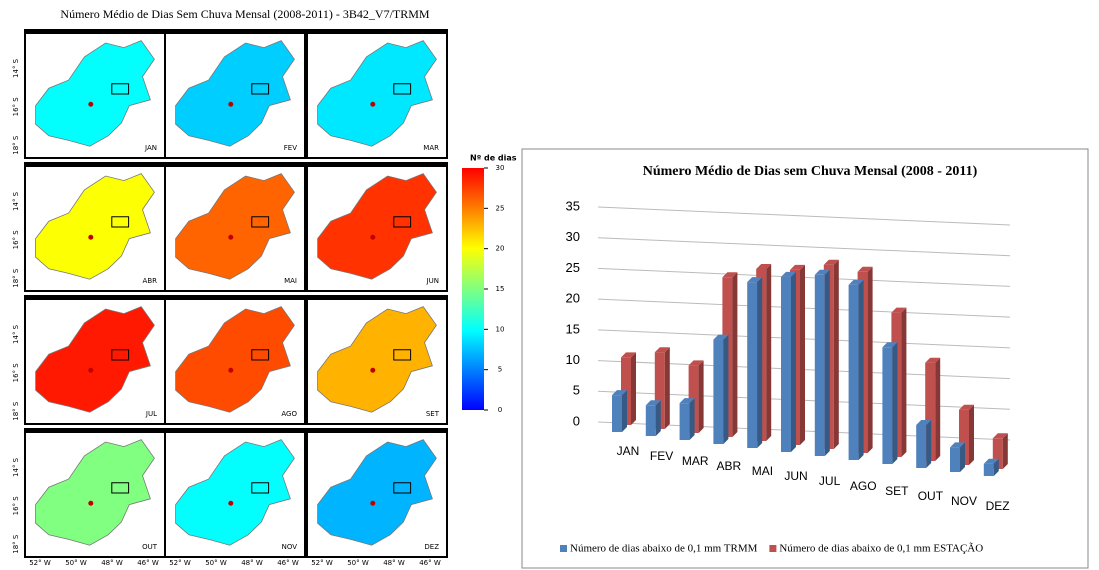 Image resolution: width=1099 pixels, height=570 pixels. I want to click on legend-swatch, so click(773, 548).